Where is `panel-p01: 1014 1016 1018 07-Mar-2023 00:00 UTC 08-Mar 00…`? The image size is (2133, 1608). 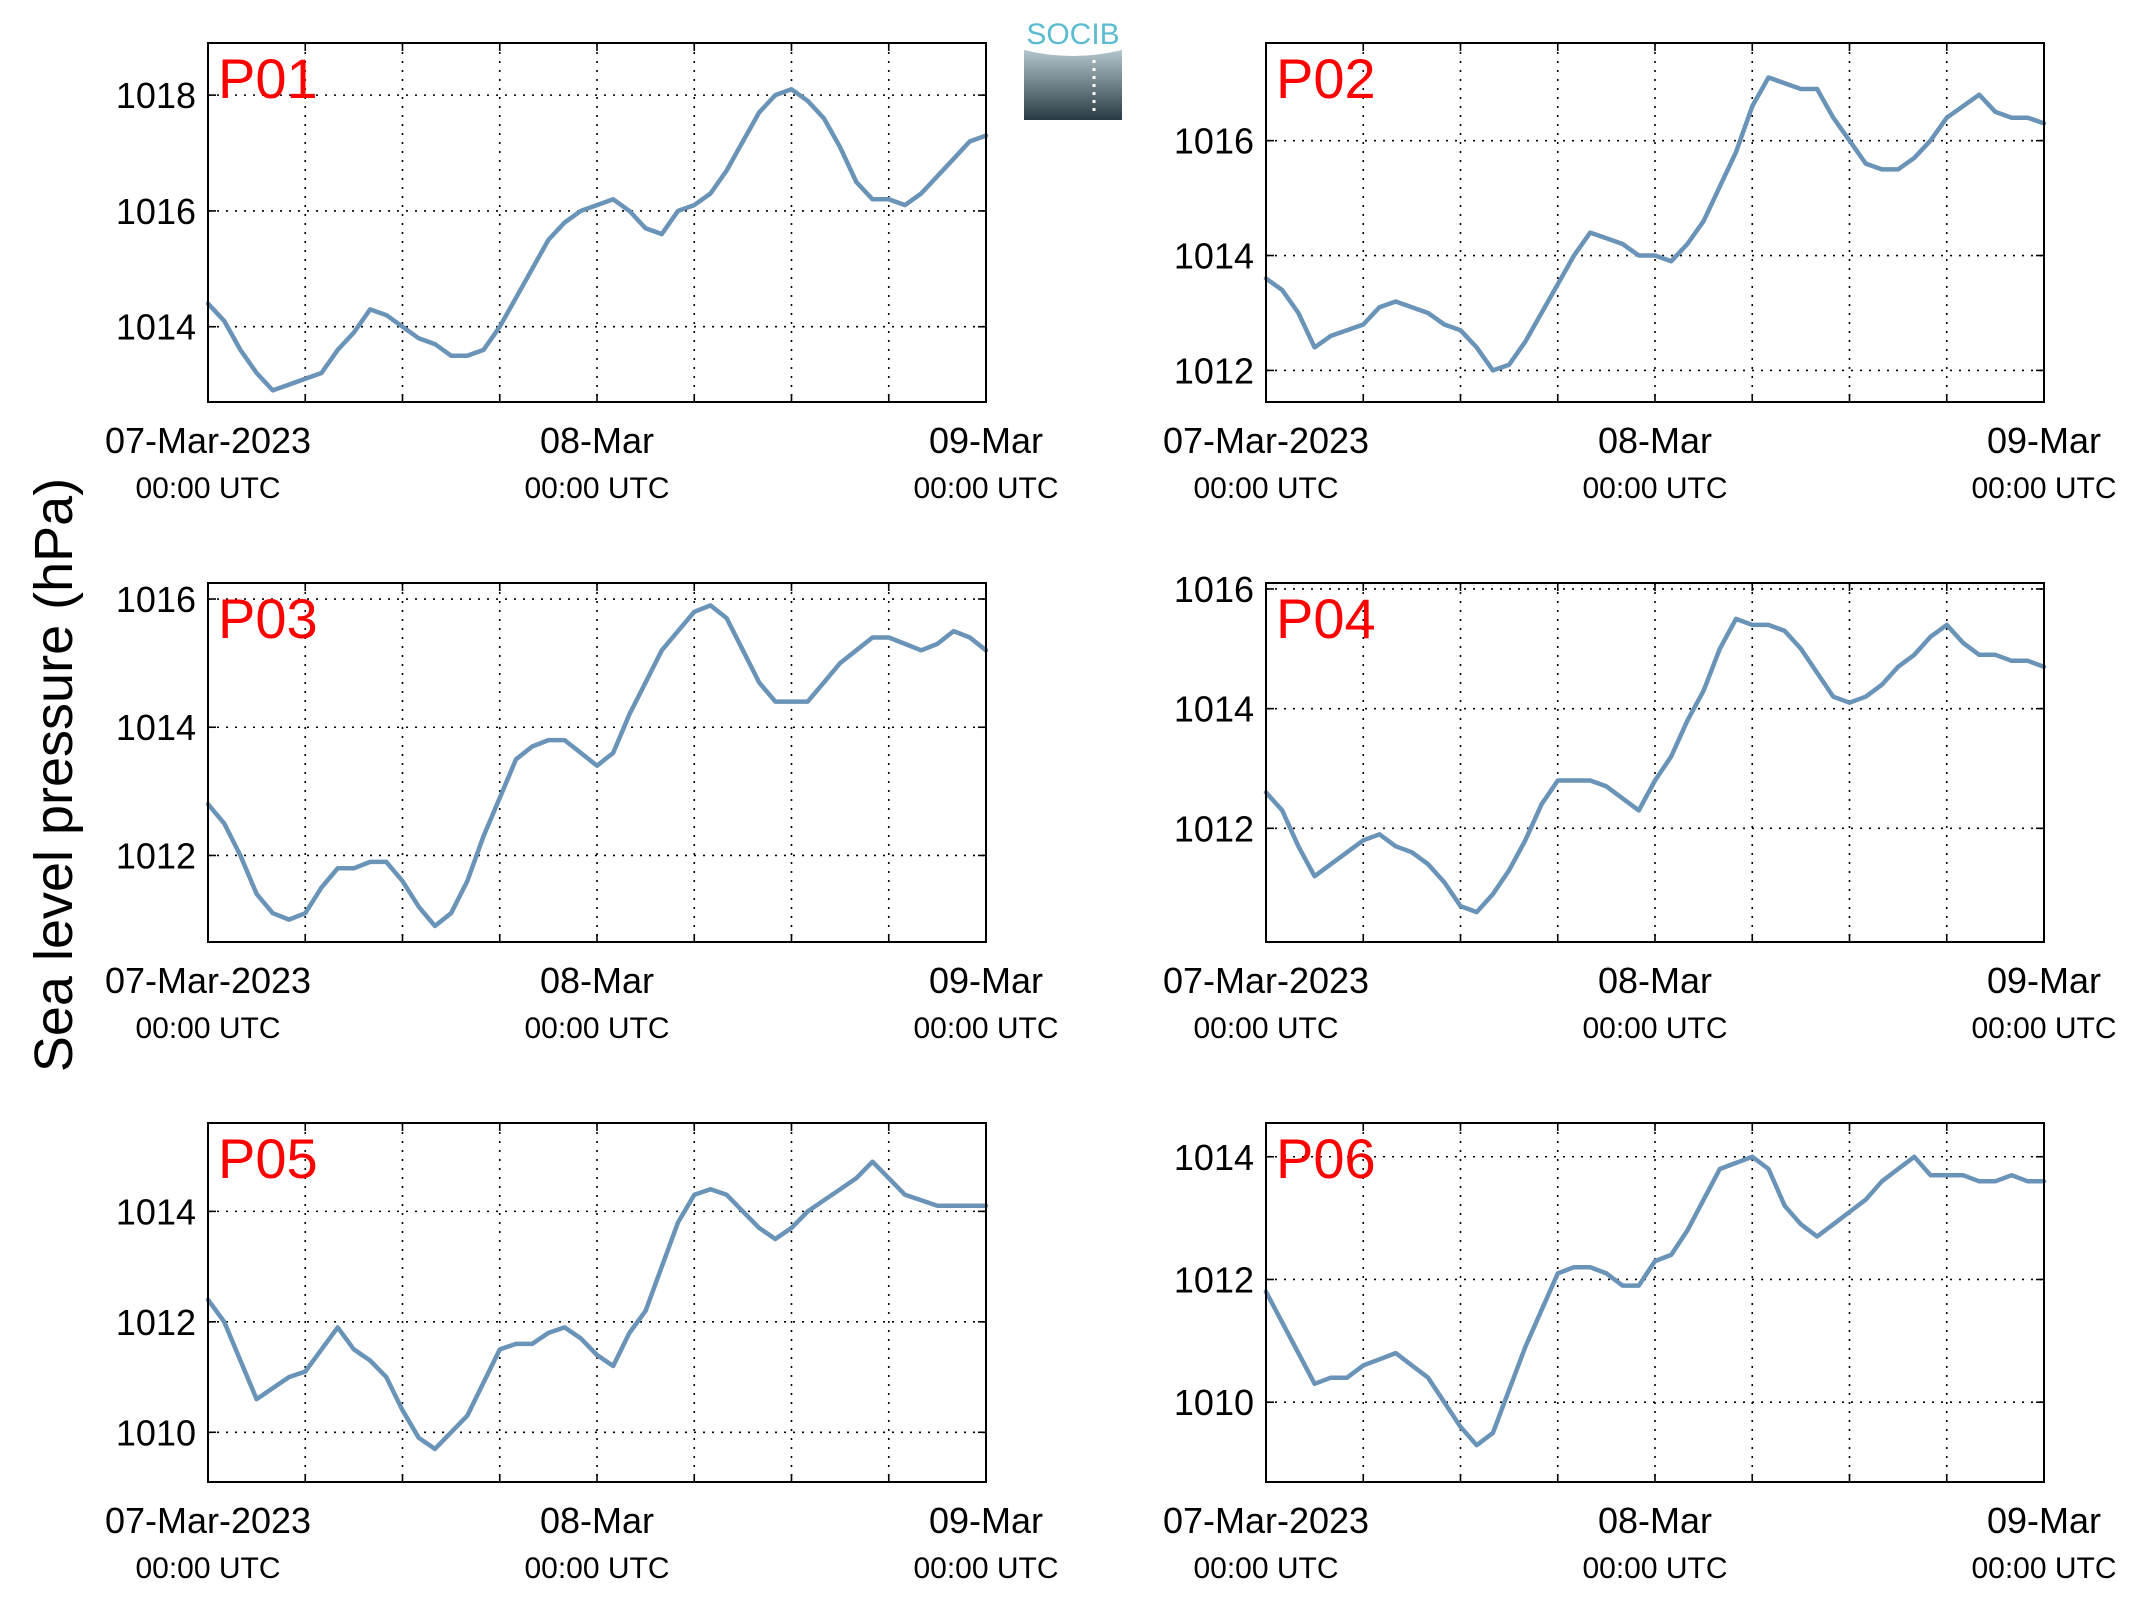 panel-p01: 1014 1016 1018 07-Mar-2023 00:00 UTC 08-Mar 00… is located at coordinates (582, 273).